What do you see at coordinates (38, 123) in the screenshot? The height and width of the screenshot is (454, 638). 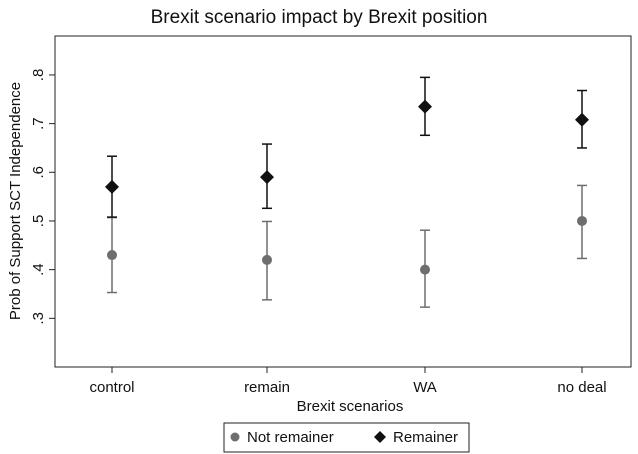 I see `y-tick-label: .7` at bounding box center [38, 123].